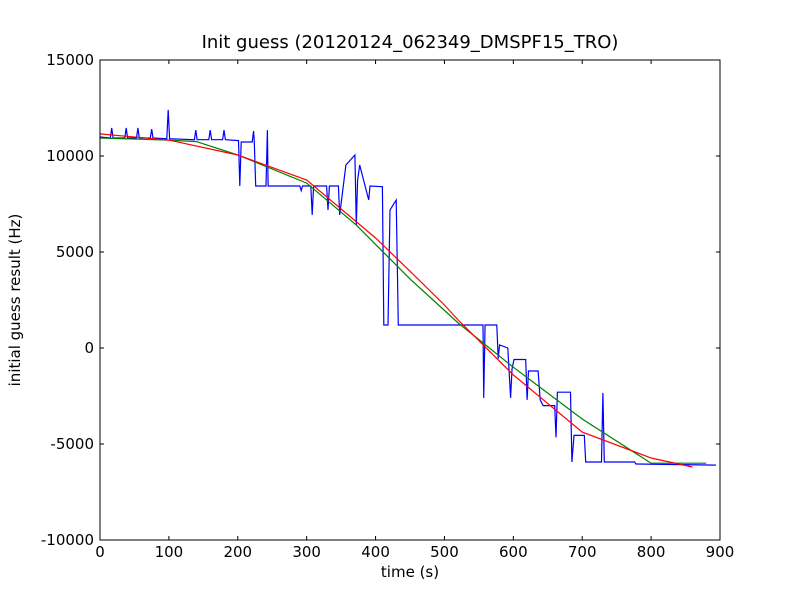 The height and width of the screenshot is (600, 800). Describe the element at coordinates (444, 552) in the screenshot. I see `x-tick-label: 500` at that location.